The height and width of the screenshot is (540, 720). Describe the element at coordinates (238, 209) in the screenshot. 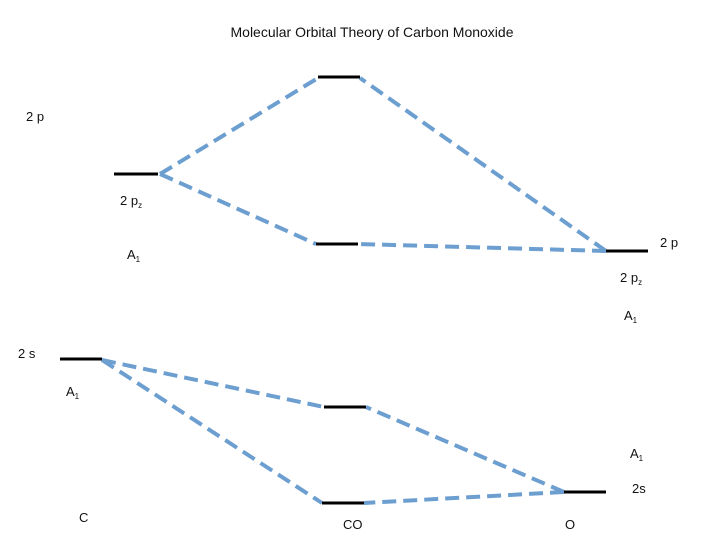

I see `connector-c2p-to-co-bonding` at that location.